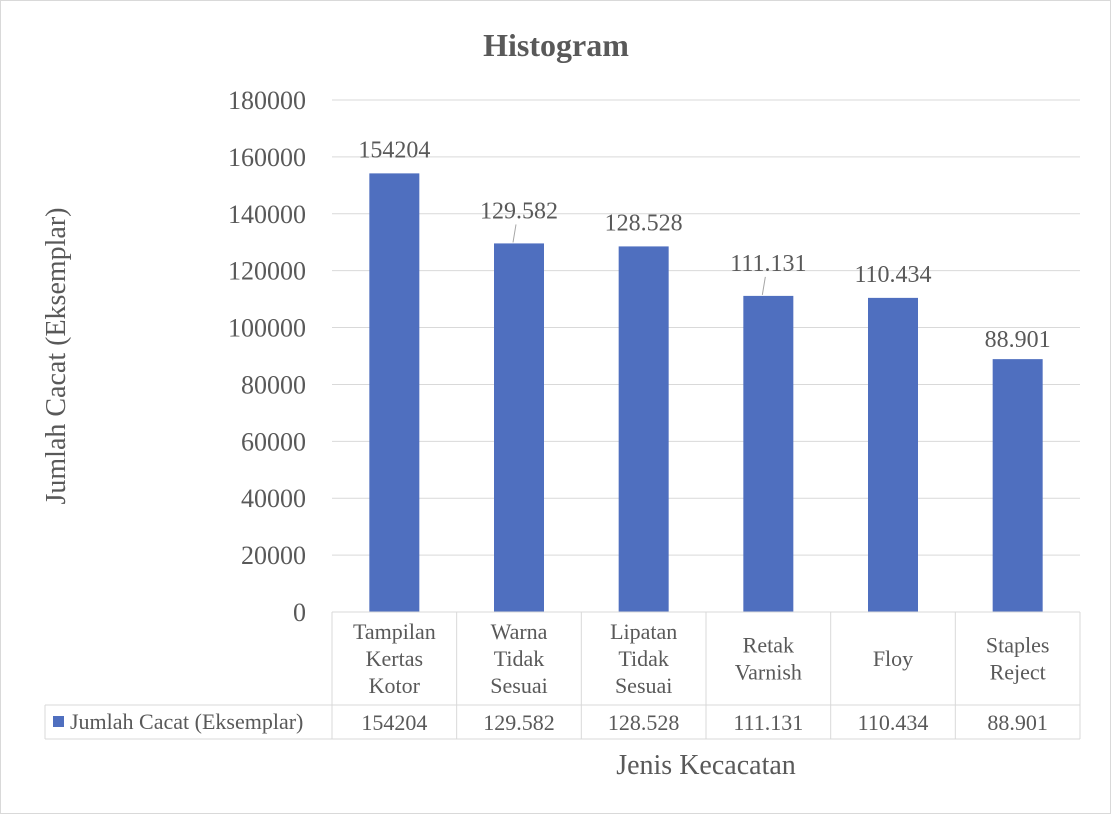 The image size is (1111, 814). I want to click on x-category-label: Kotor, so click(395, 685).